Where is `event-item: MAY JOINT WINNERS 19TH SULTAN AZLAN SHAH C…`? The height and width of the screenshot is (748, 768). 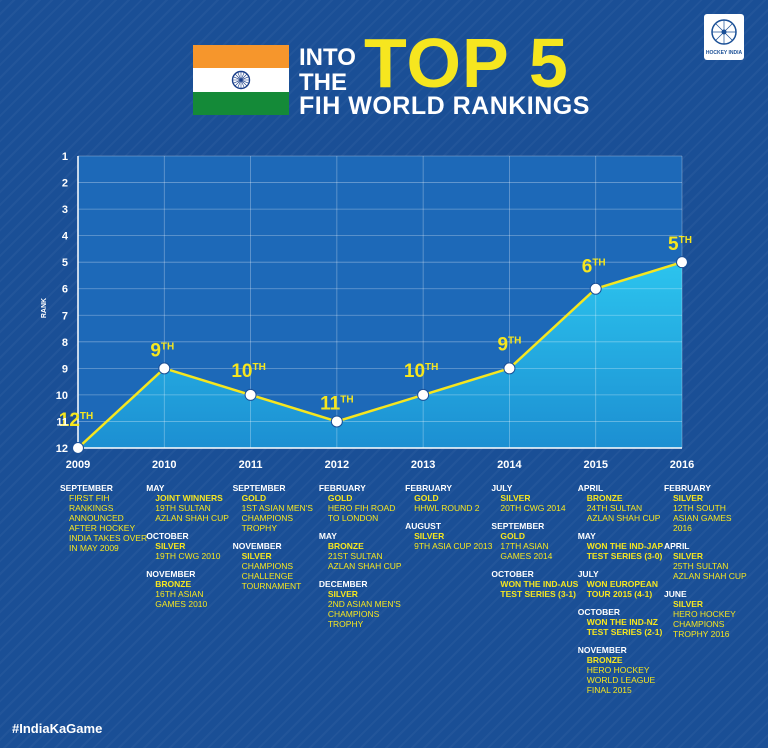 event-item: MAY JOINT WINNERS 19TH SULTAN AZLAN SHAH C… is located at coordinates (190, 503).